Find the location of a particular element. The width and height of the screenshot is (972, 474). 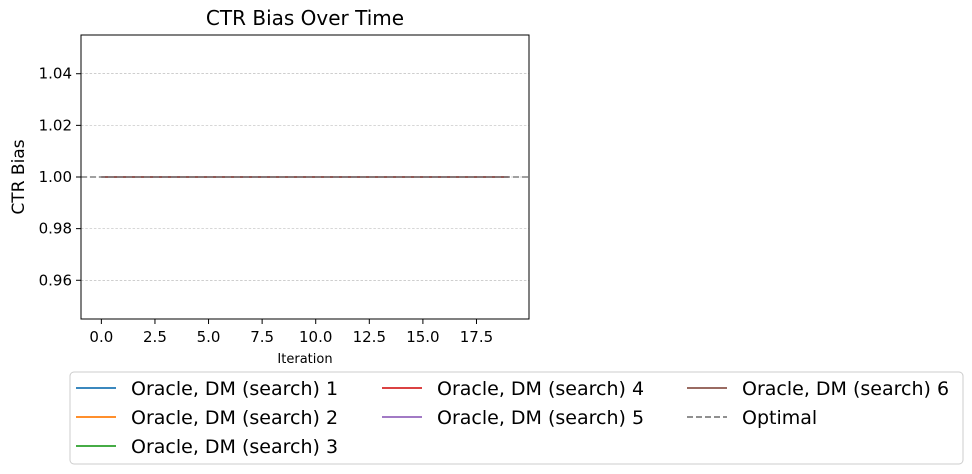

legend-label-6: Oracle, DM (search) 6 is located at coordinates (845, 389).